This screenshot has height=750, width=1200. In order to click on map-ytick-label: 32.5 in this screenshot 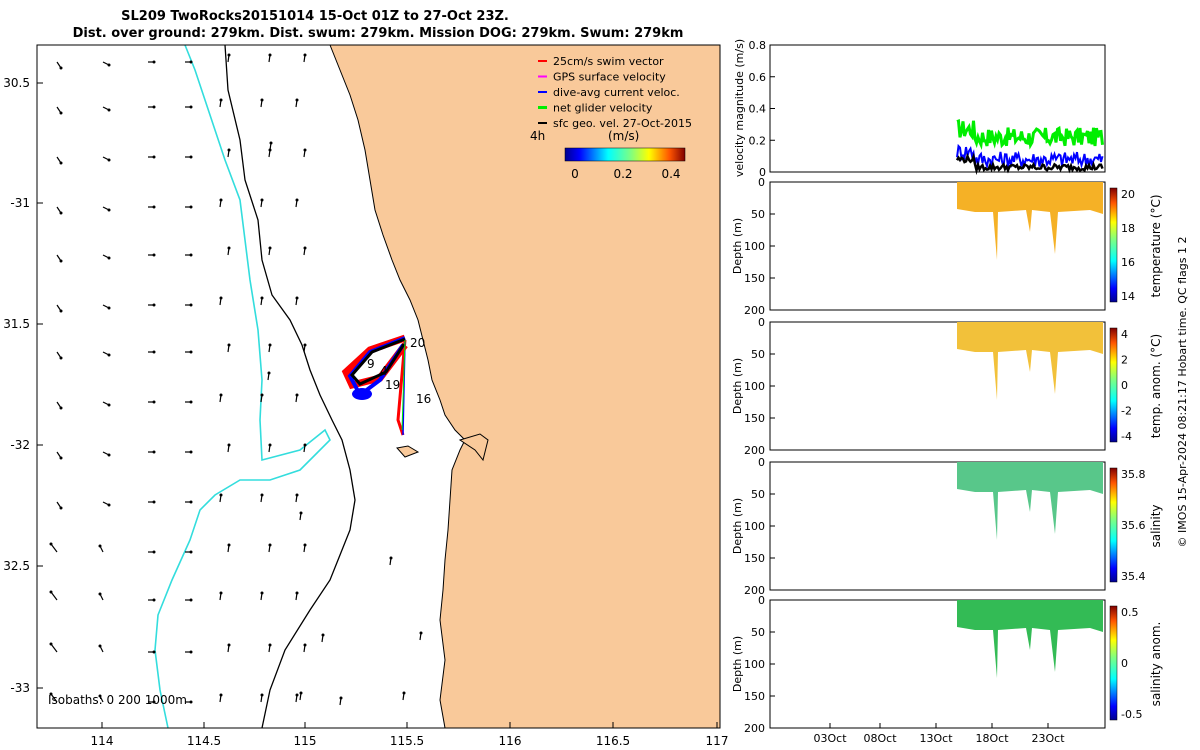, I will do `click(16, 566)`.